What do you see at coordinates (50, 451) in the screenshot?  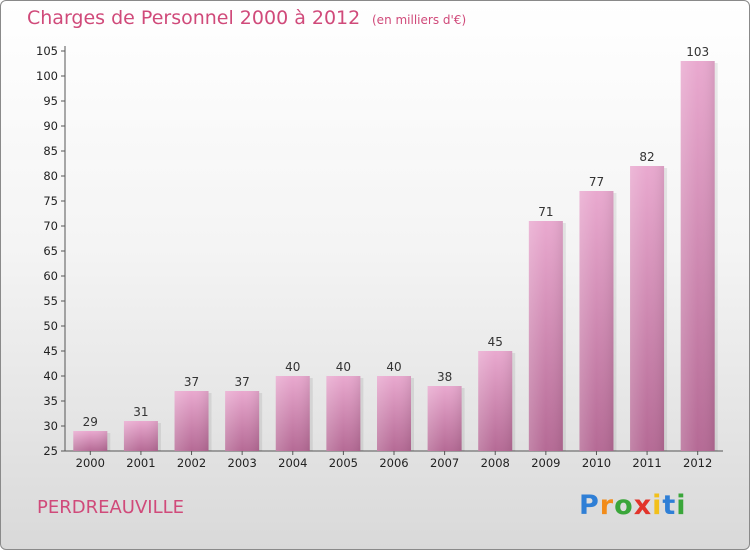 I see `y-tick-label: 25` at bounding box center [50, 451].